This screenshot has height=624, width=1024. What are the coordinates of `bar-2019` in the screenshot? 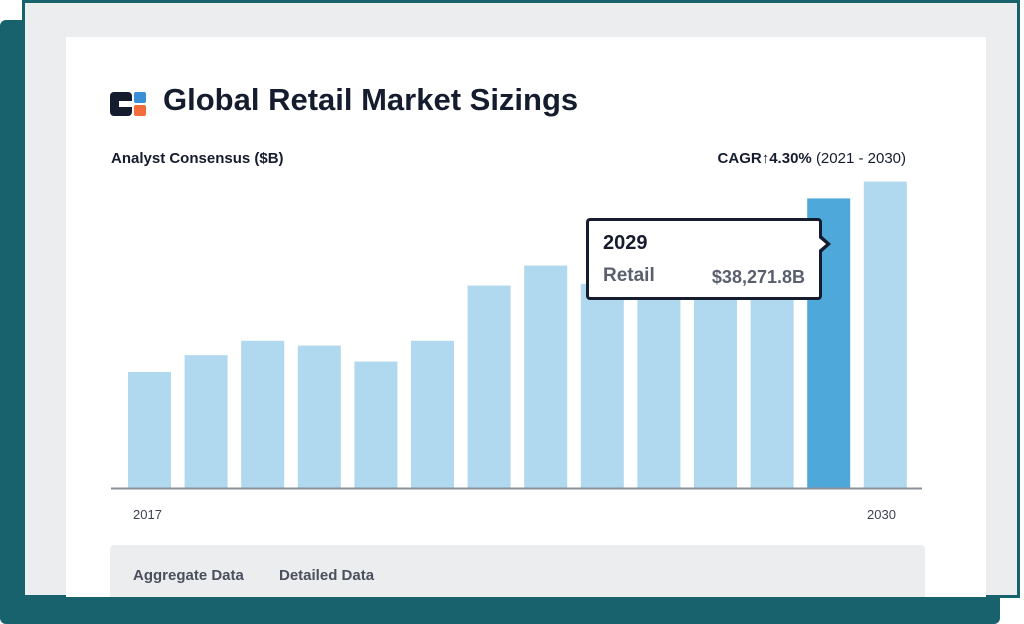 It's located at (263, 414).